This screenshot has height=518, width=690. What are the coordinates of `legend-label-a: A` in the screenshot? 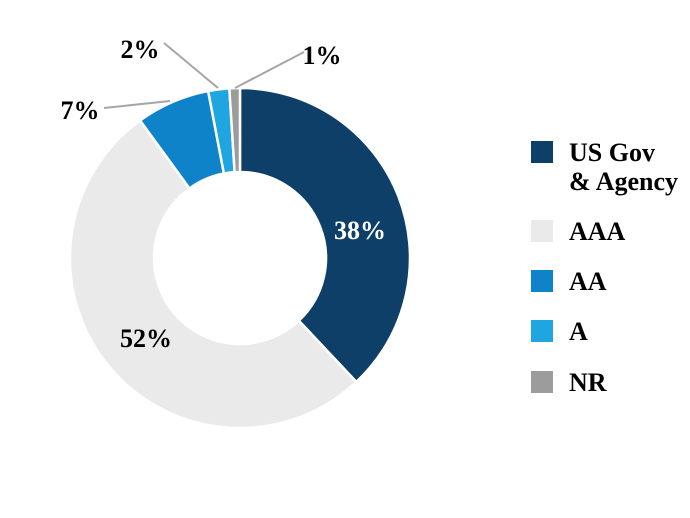 It's located at (578, 332).